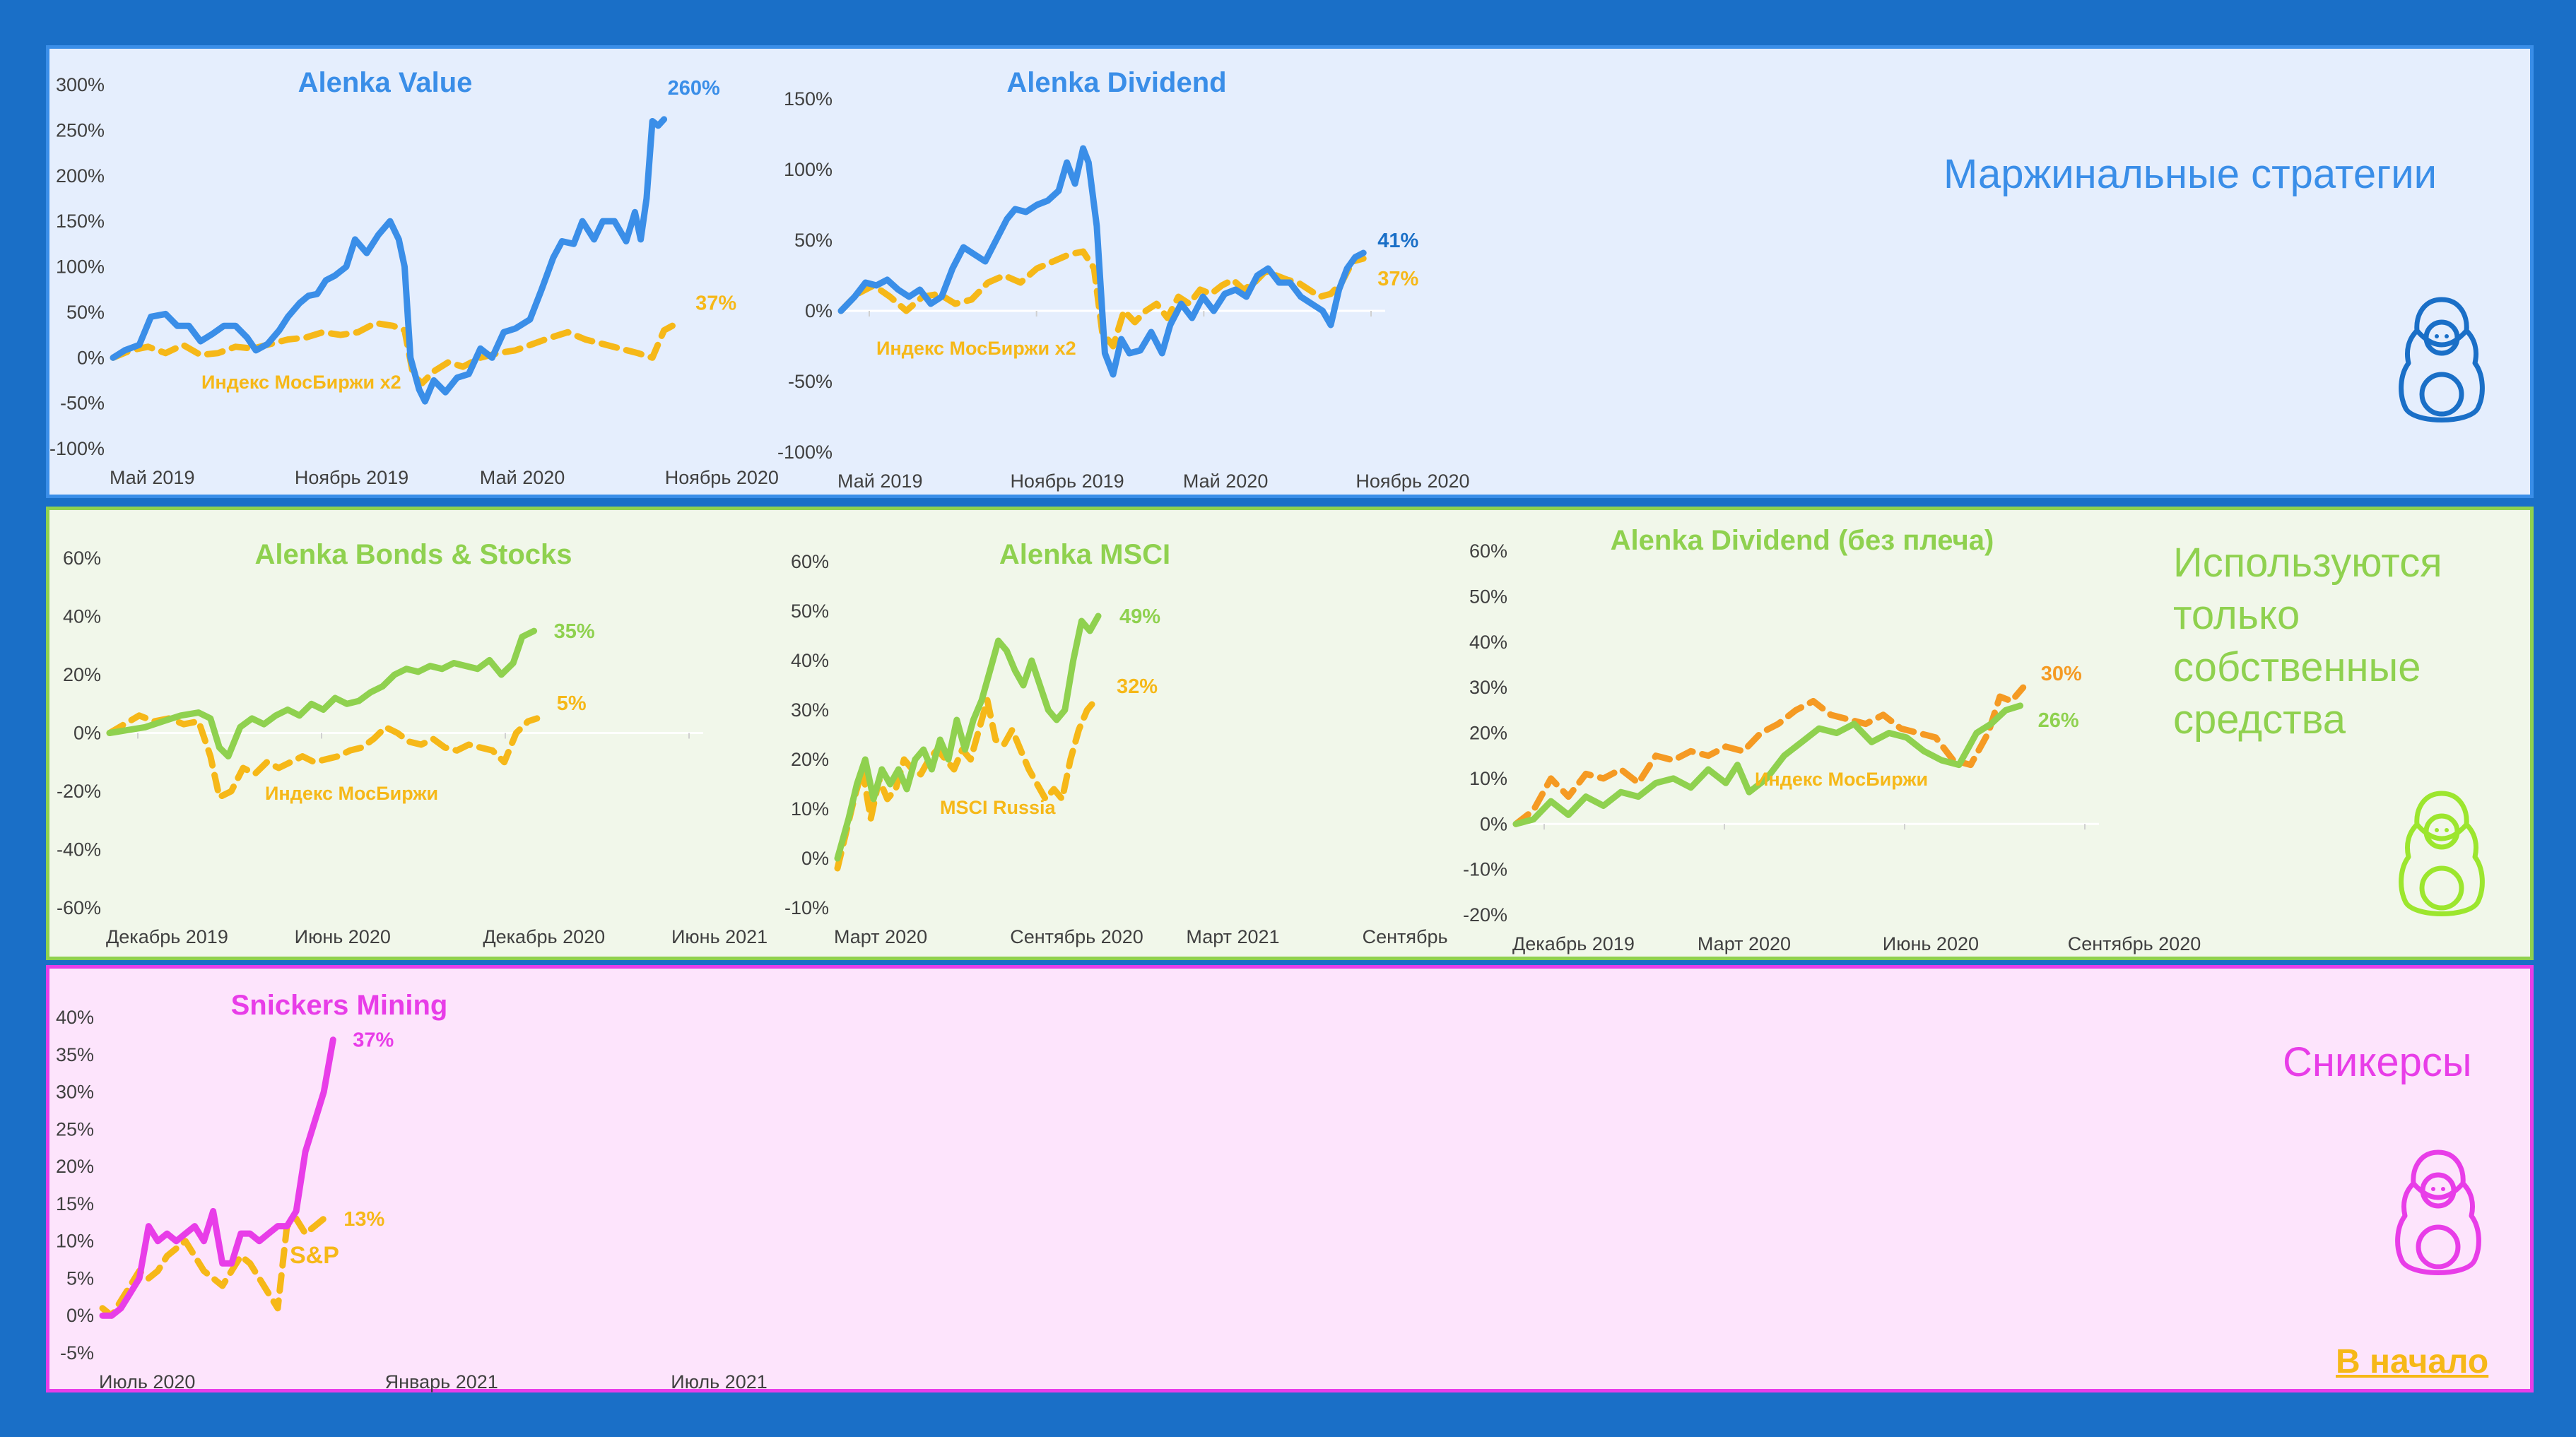 This screenshot has height=1437, width=2576. I want to click on caption-snickers: Сникерсы, so click(2377, 1062).